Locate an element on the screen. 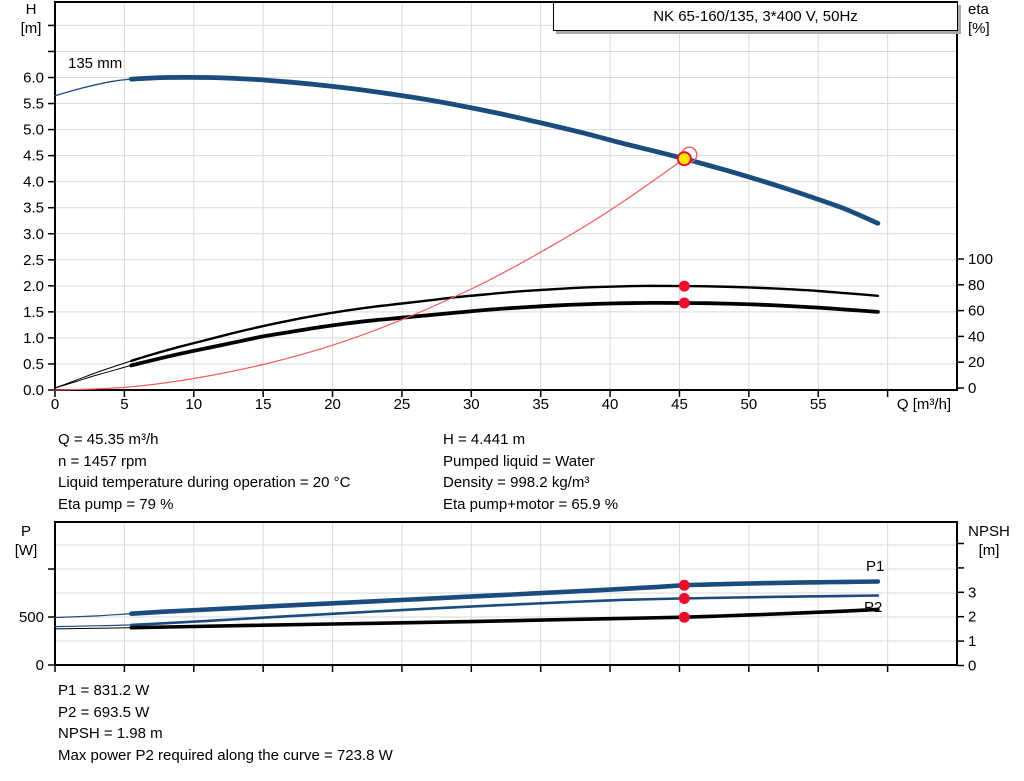  svg-text: 4.5 is located at coordinates (33, 156).